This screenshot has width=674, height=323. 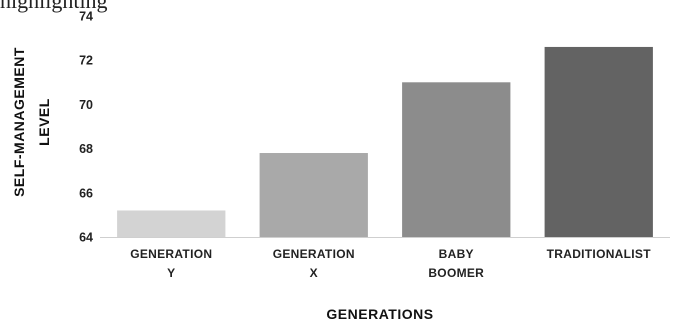 What do you see at coordinates (171, 263) in the screenshot?
I see `x-tick-label: GENERATION Y` at bounding box center [171, 263].